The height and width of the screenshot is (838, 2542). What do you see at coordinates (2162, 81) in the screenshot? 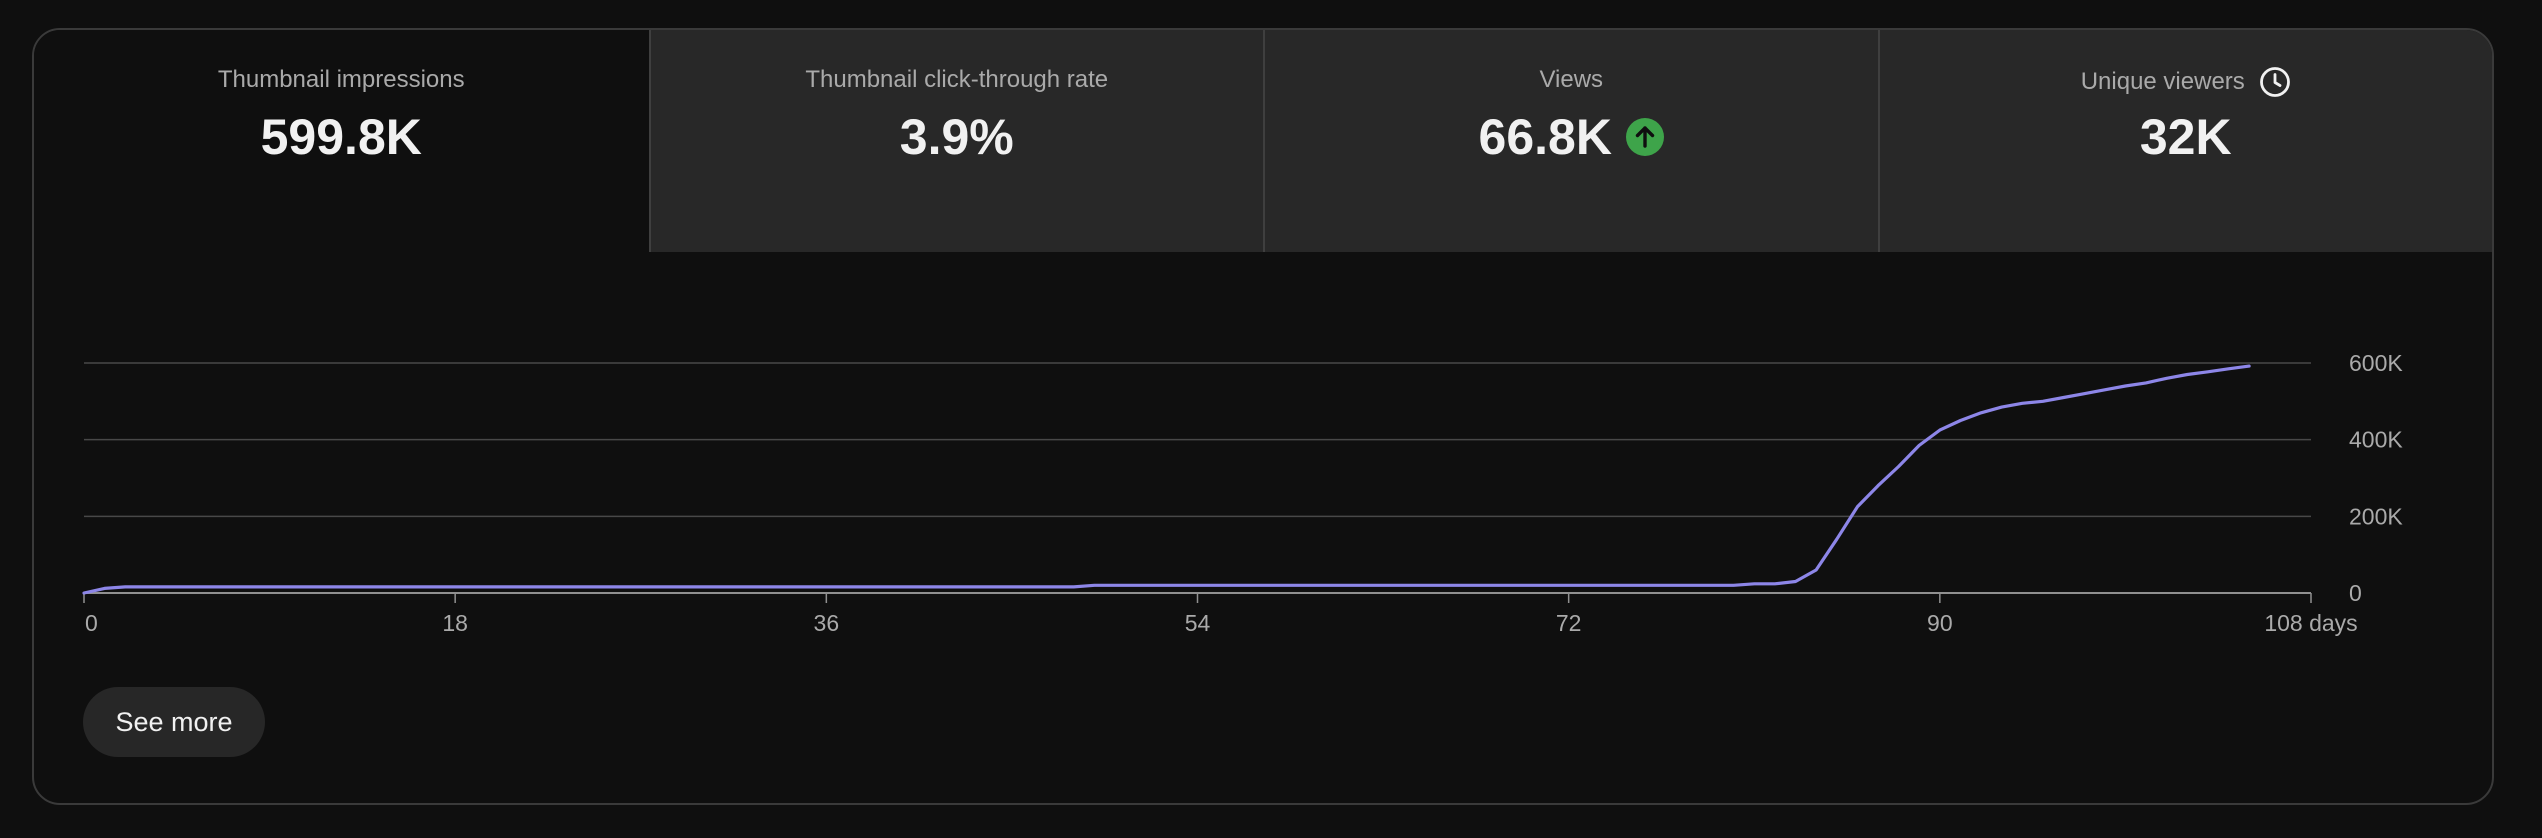
I see `tab-label-text: Unique viewers` at bounding box center [2162, 81].